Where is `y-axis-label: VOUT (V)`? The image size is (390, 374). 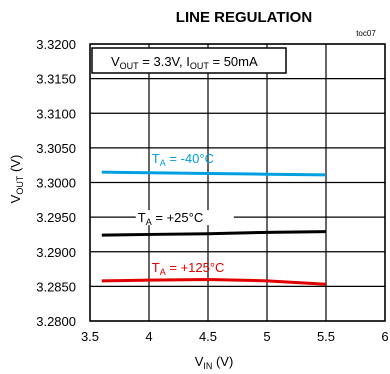 y-axis-label: VOUT (V) is located at coordinates (16, 179).